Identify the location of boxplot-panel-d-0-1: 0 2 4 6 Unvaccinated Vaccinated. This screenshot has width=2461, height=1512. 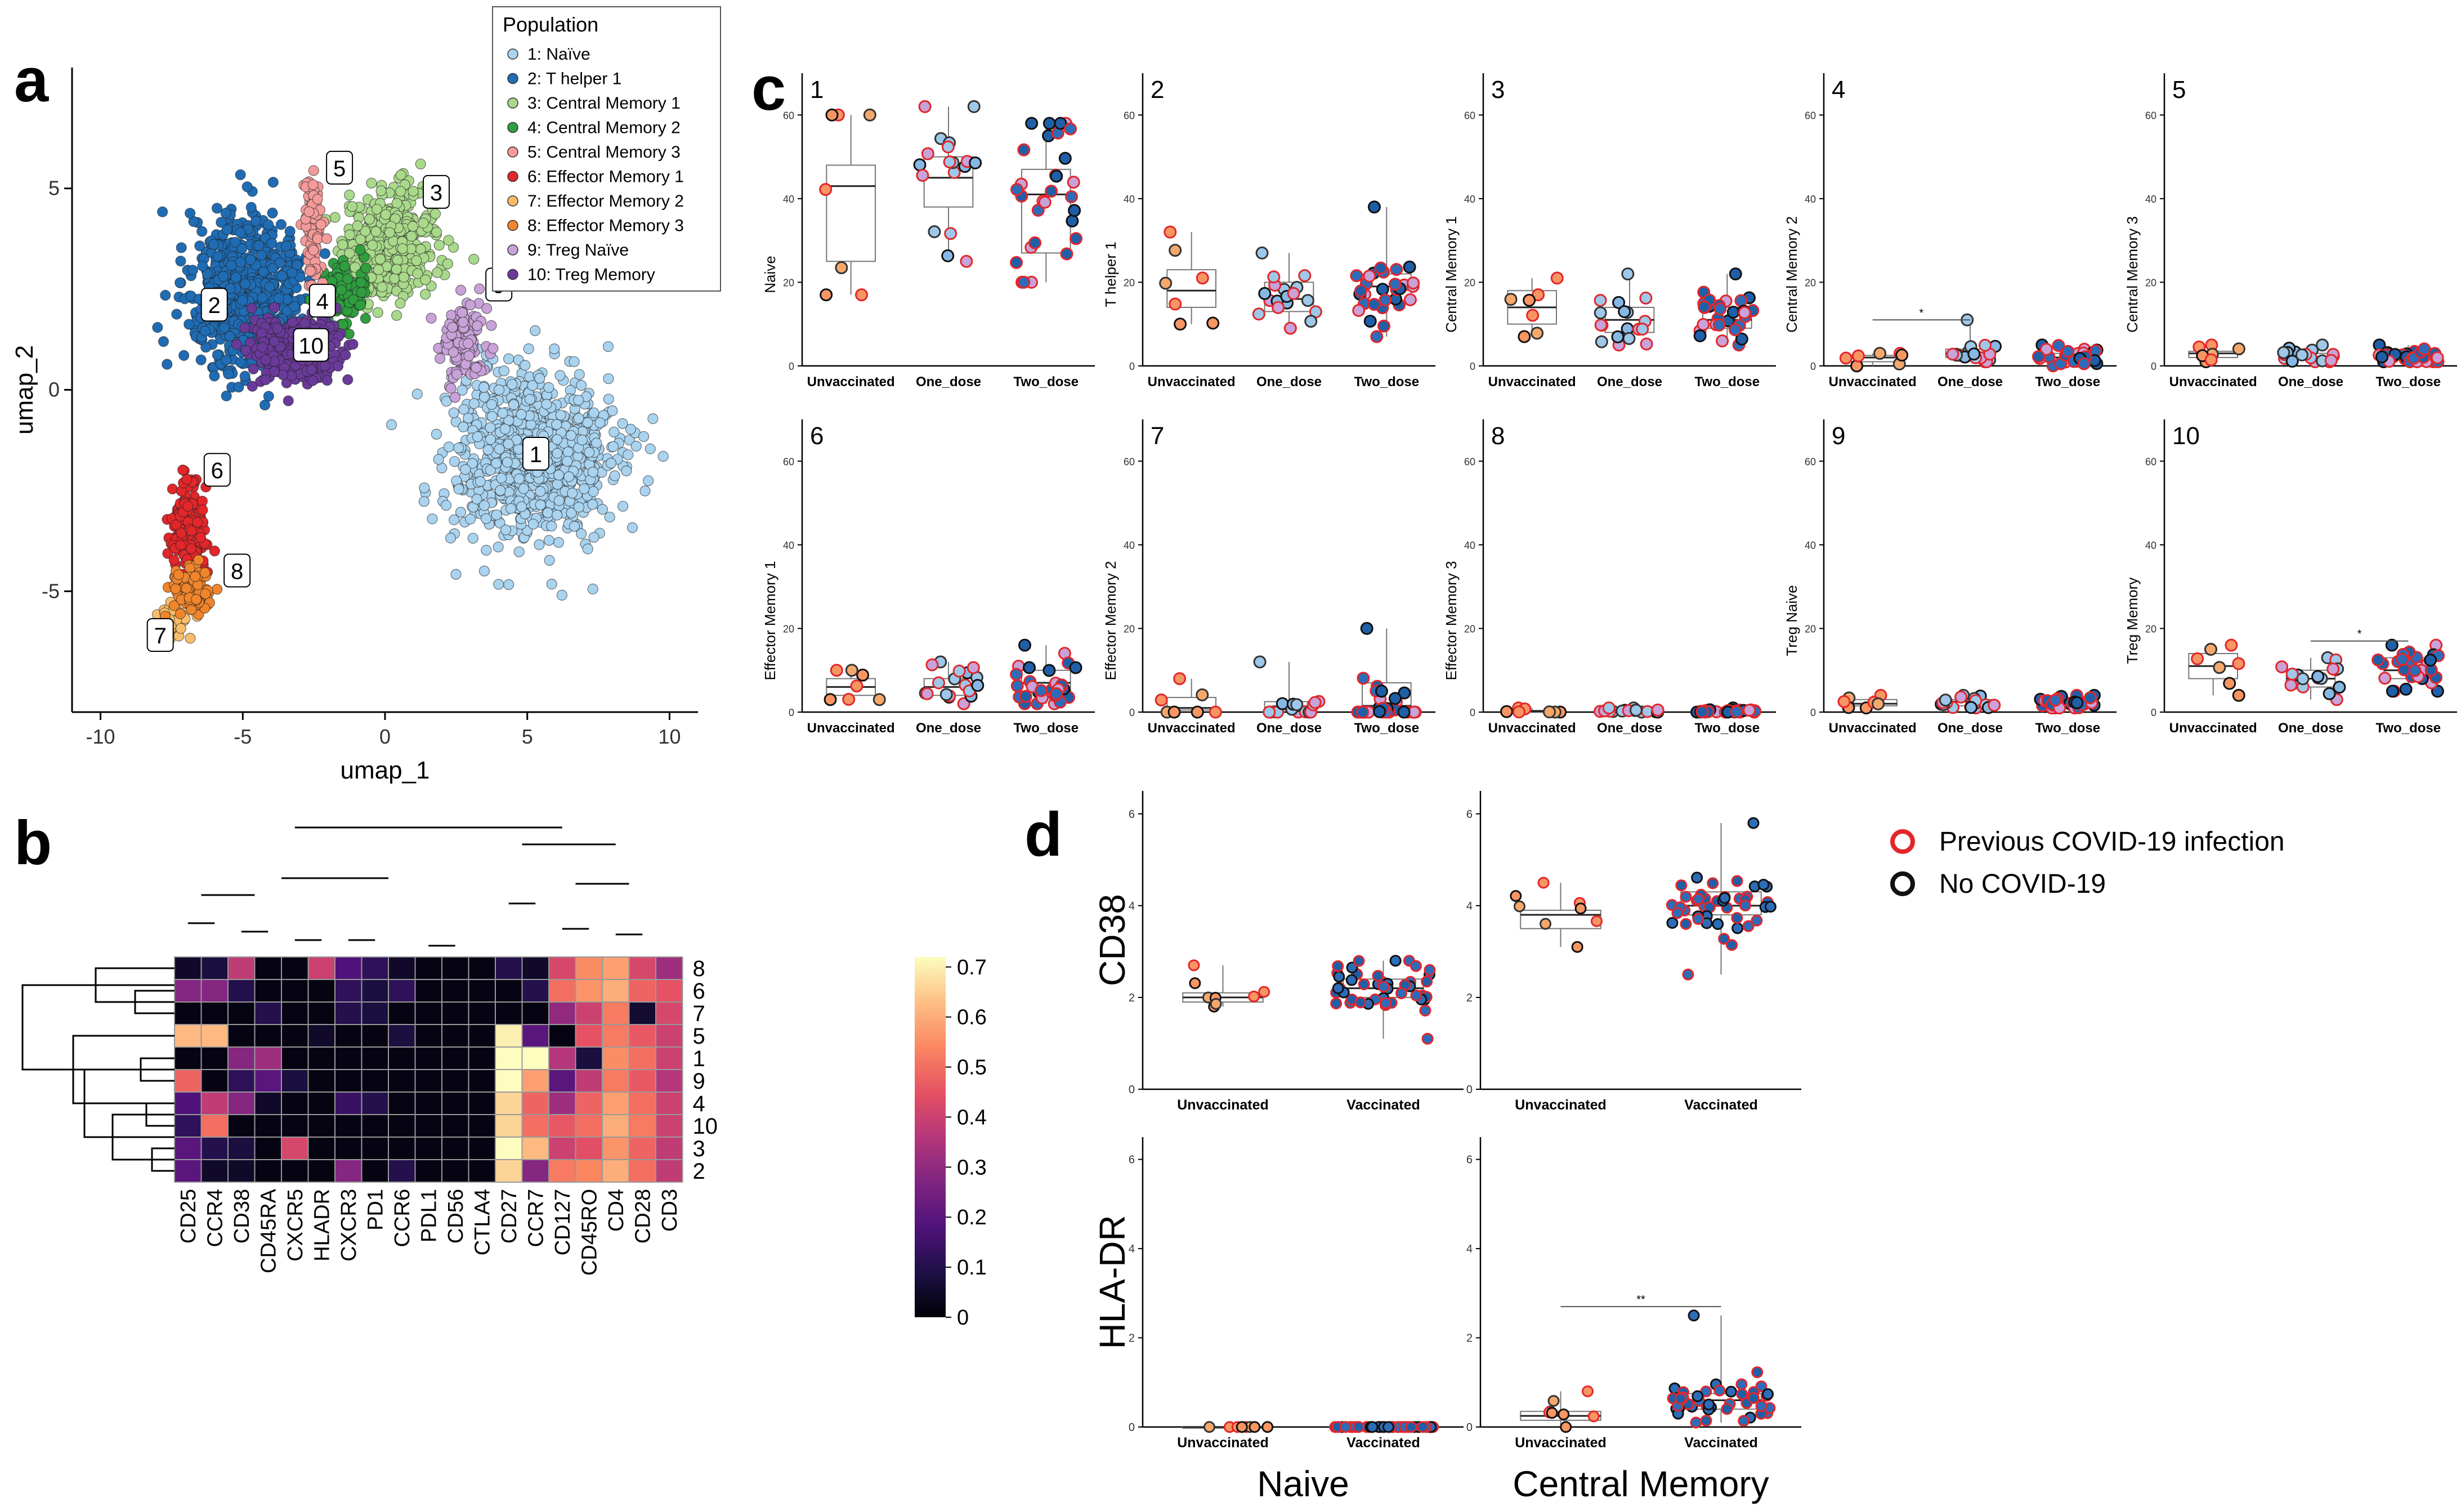
(1633, 952).